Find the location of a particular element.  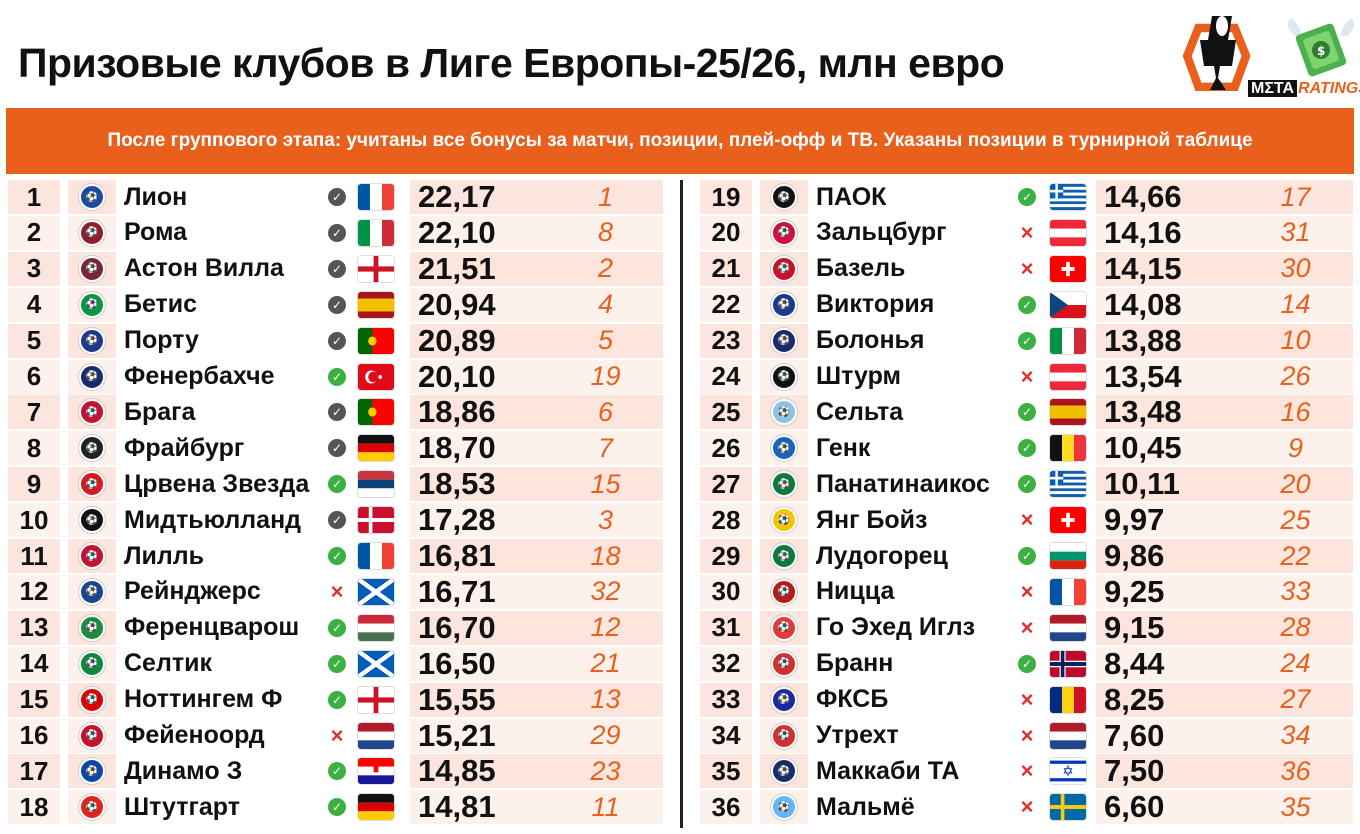

table-row: 19 ⚽ ПАОК ✓ 14,66 17 is located at coordinates (1026, 196).